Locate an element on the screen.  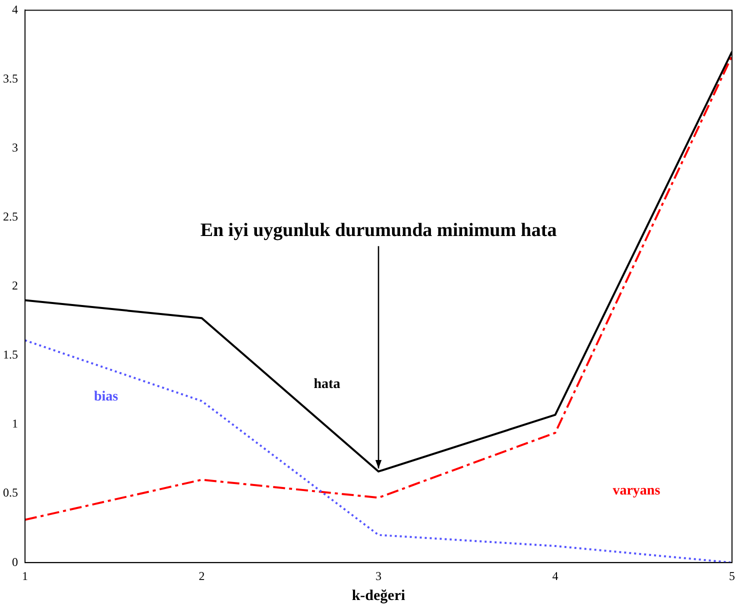
annotation: En iyi uygunluk durumunda minimum hata is located at coordinates (379, 231).